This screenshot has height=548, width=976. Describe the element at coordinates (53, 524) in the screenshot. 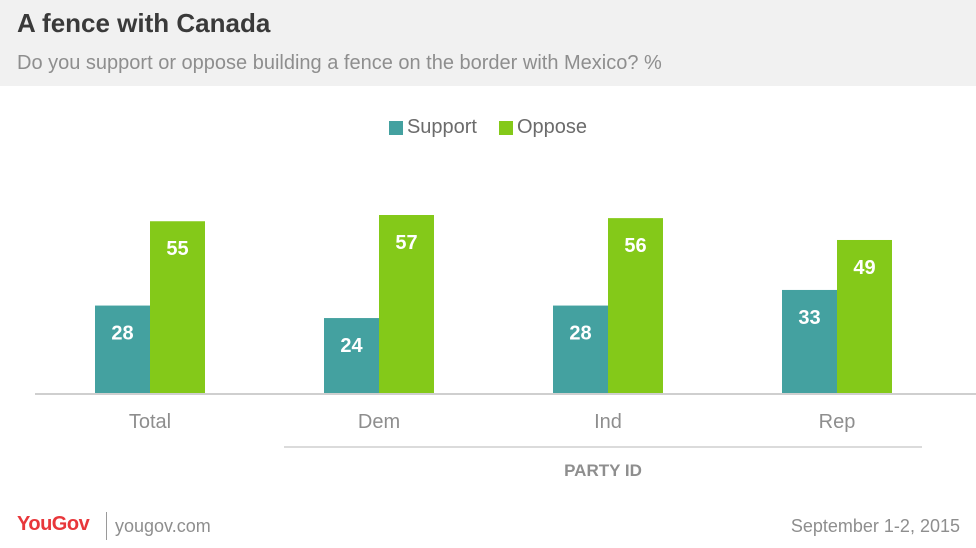

I see `yougov-logo: YouGov` at that location.